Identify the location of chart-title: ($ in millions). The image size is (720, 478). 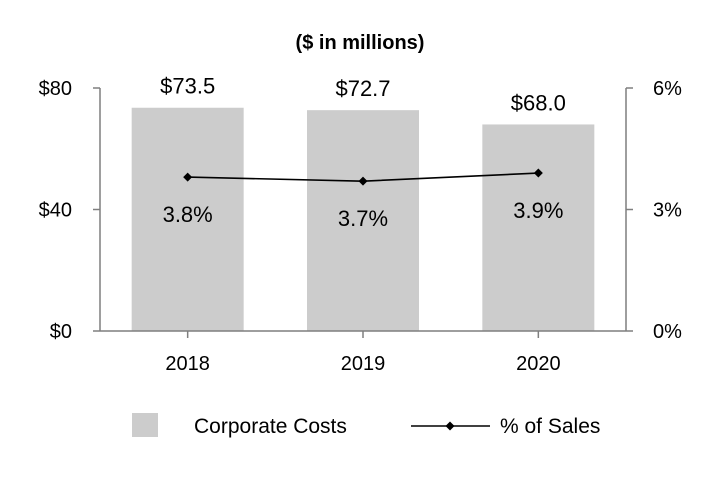
(360, 43).